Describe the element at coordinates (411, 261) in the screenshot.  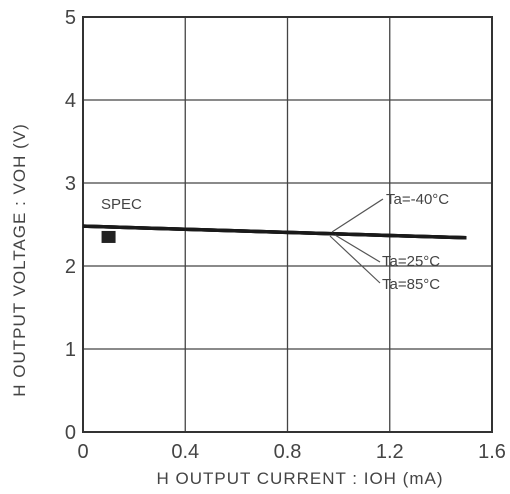
I see `series-label: Ta=25°C` at that location.